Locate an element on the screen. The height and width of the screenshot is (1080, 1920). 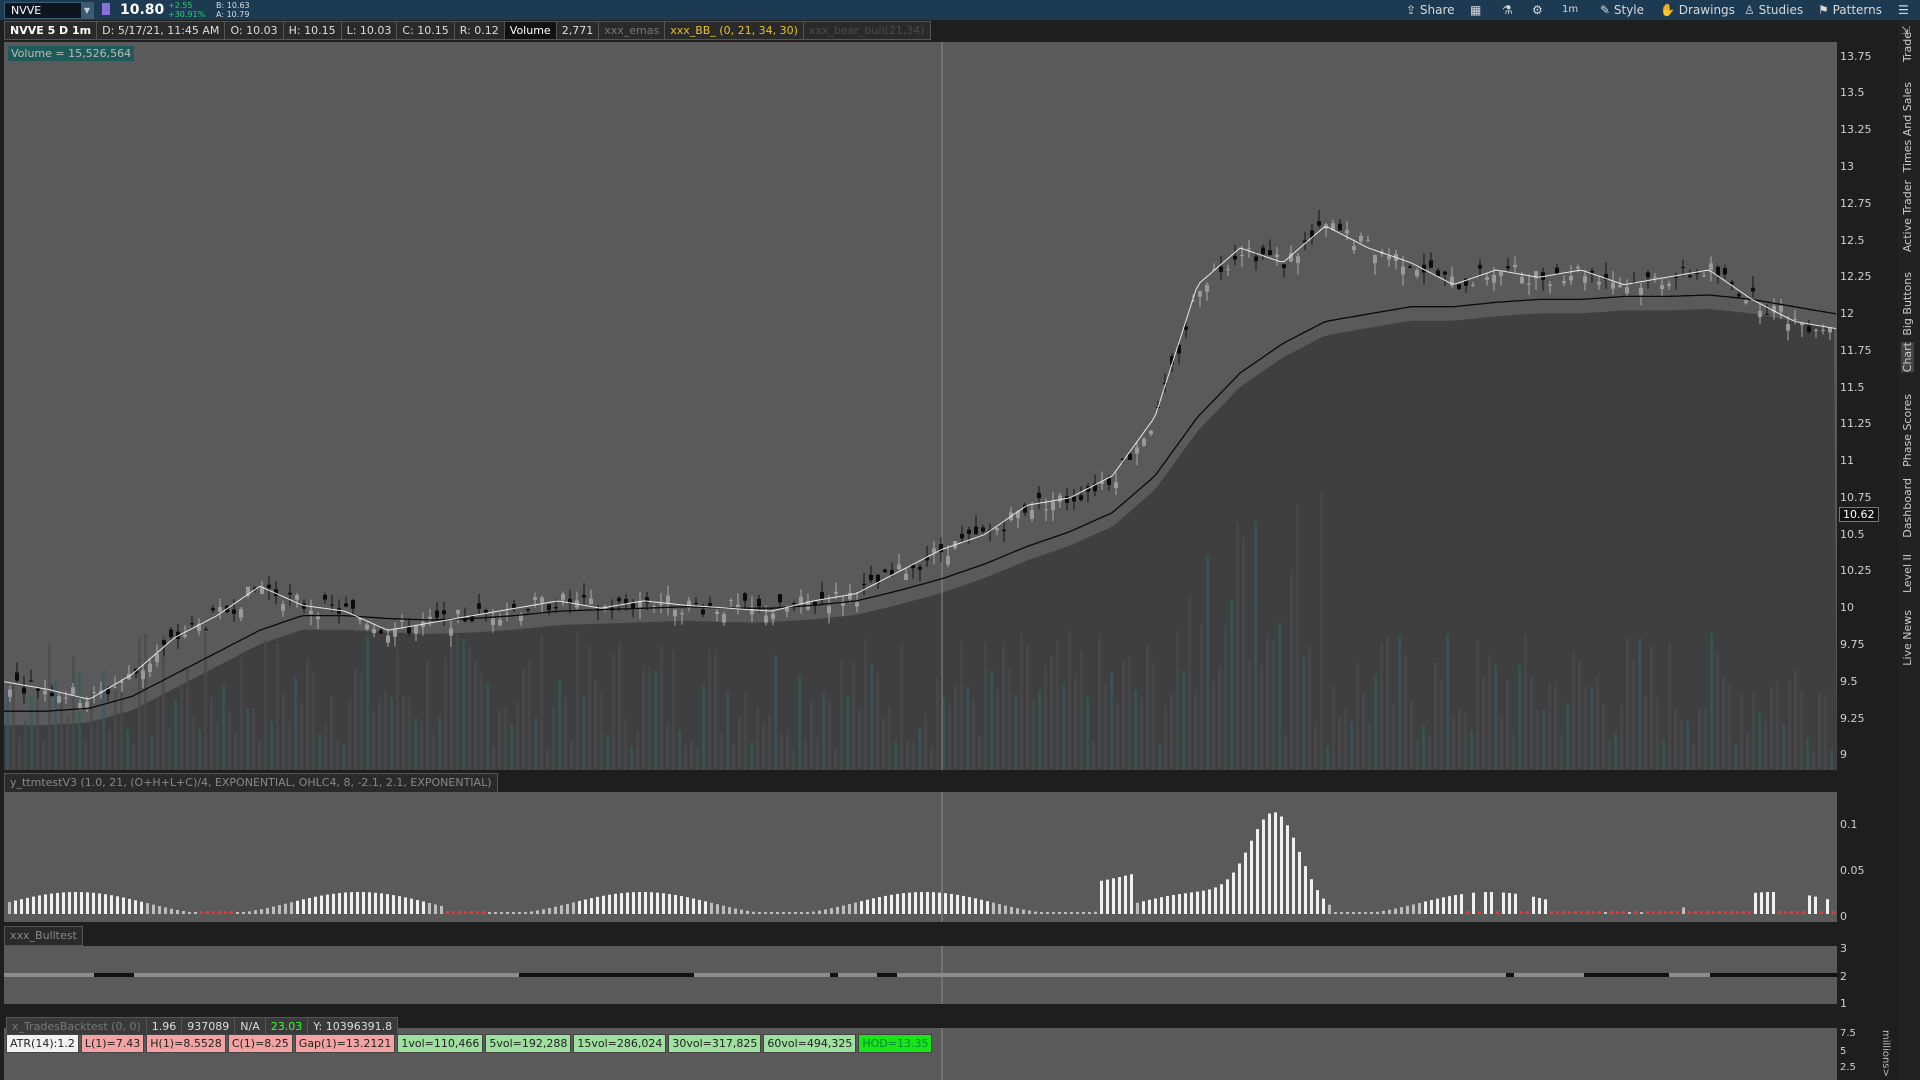
side-tab-big-buttons: Big Buttons is located at coordinates (1907, 304).